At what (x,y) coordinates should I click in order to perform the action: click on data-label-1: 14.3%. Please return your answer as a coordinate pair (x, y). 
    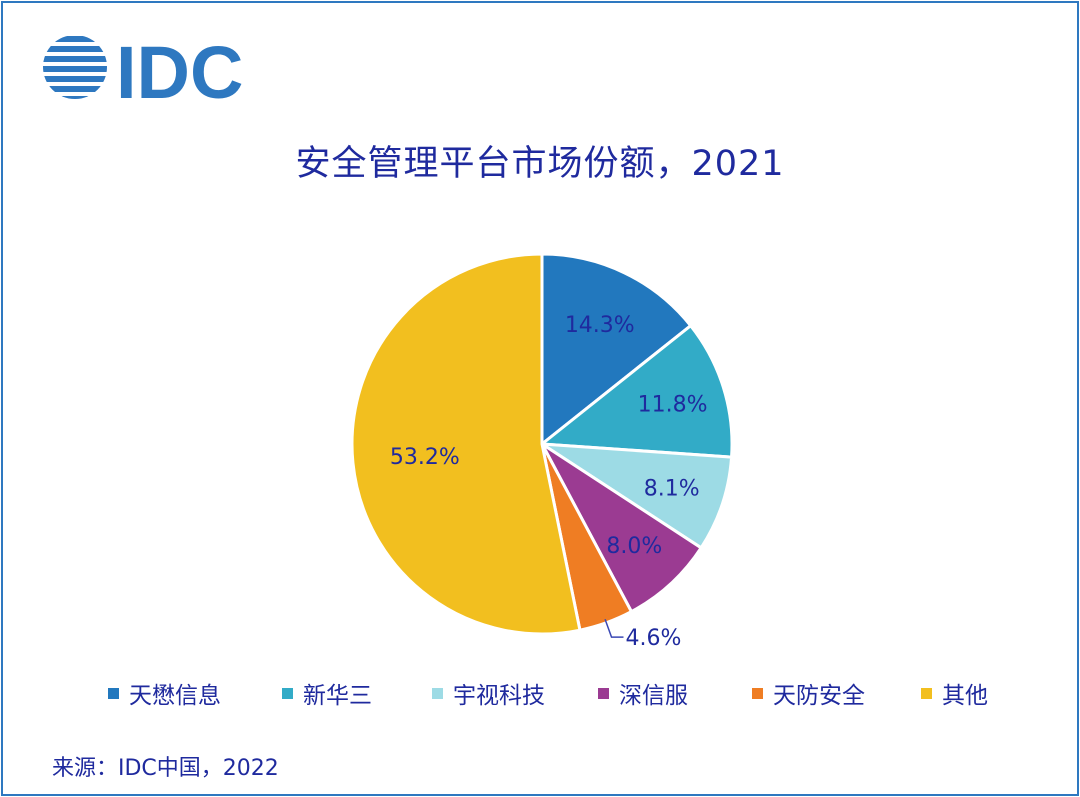
    Looking at the image, I should click on (600, 325).